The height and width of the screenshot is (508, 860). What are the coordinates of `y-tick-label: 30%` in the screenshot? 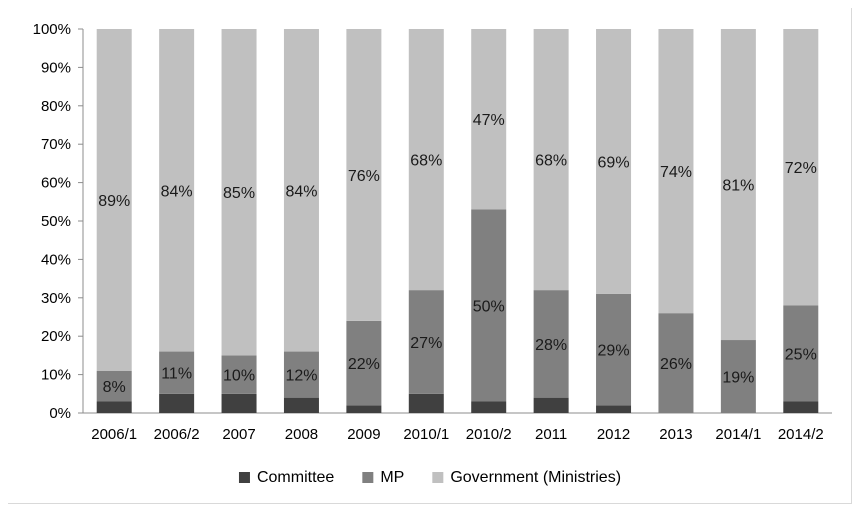 It's located at (56, 298).